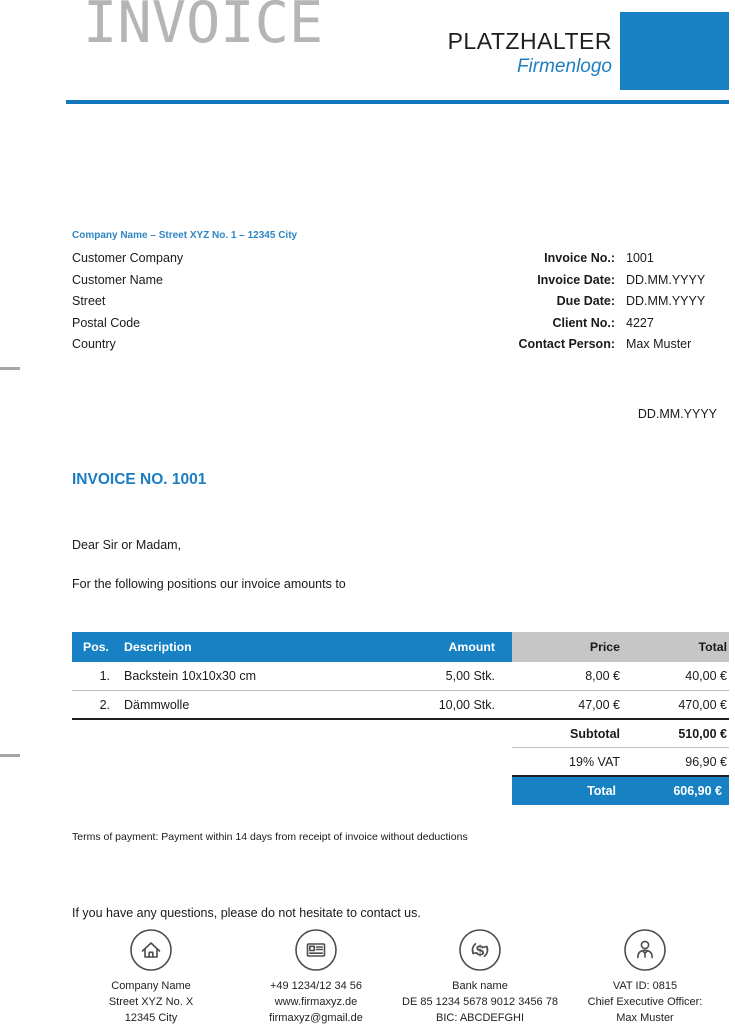 This screenshot has height=1024, width=735. I want to click on footer-city: 12345 City, so click(151, 1018).